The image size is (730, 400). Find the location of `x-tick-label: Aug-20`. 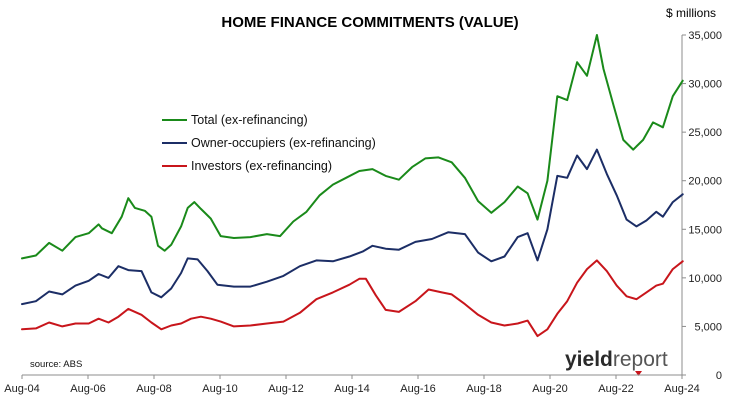

x-tick-label: Aug-20 is located at coordinates (549, 389).